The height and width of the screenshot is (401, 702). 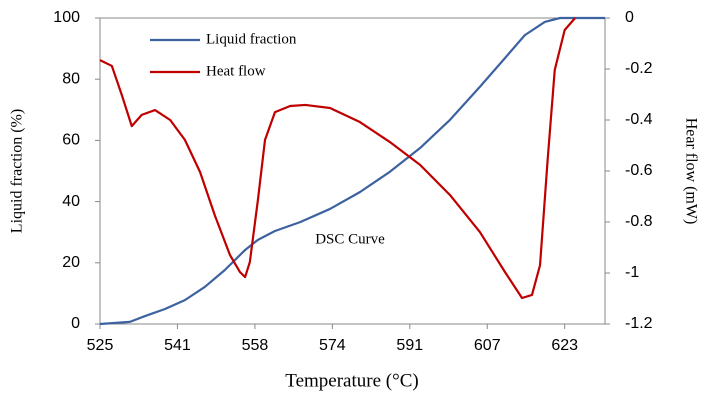 What do you see at coordinates (350, 239) in the screenshot?
I see `annotation: DSC Curve` at bounding box center [350, 239].